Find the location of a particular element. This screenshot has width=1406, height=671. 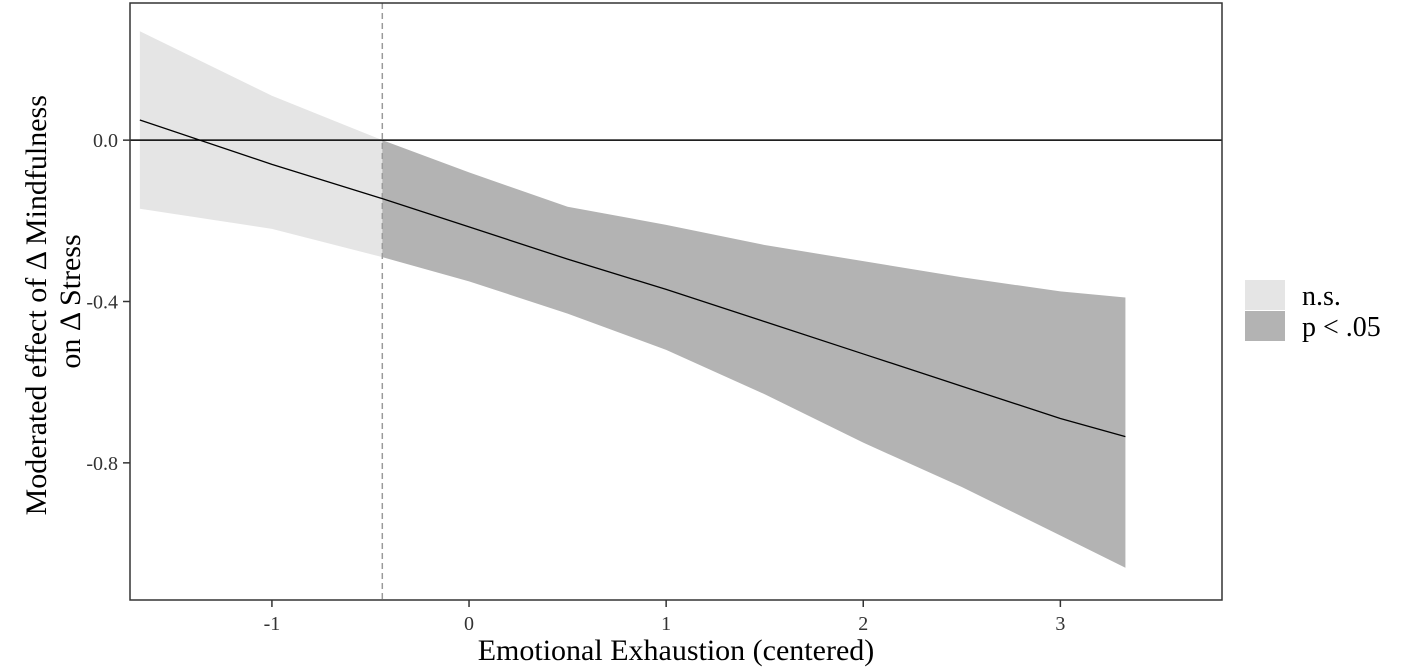

x-tick-label: -1 is located at coordinates (272, 624).